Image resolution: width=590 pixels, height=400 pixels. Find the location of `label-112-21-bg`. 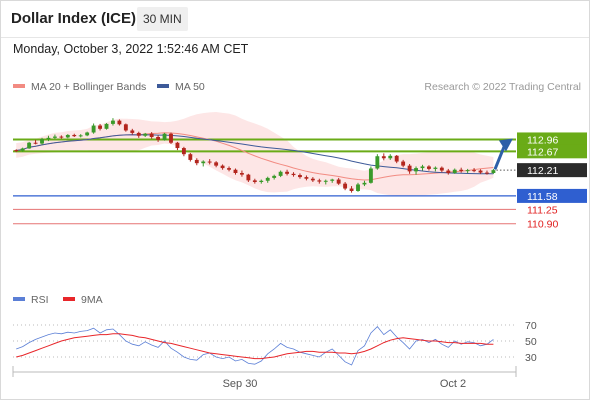

label-112-21-bg is located at coordinates (552, 170).